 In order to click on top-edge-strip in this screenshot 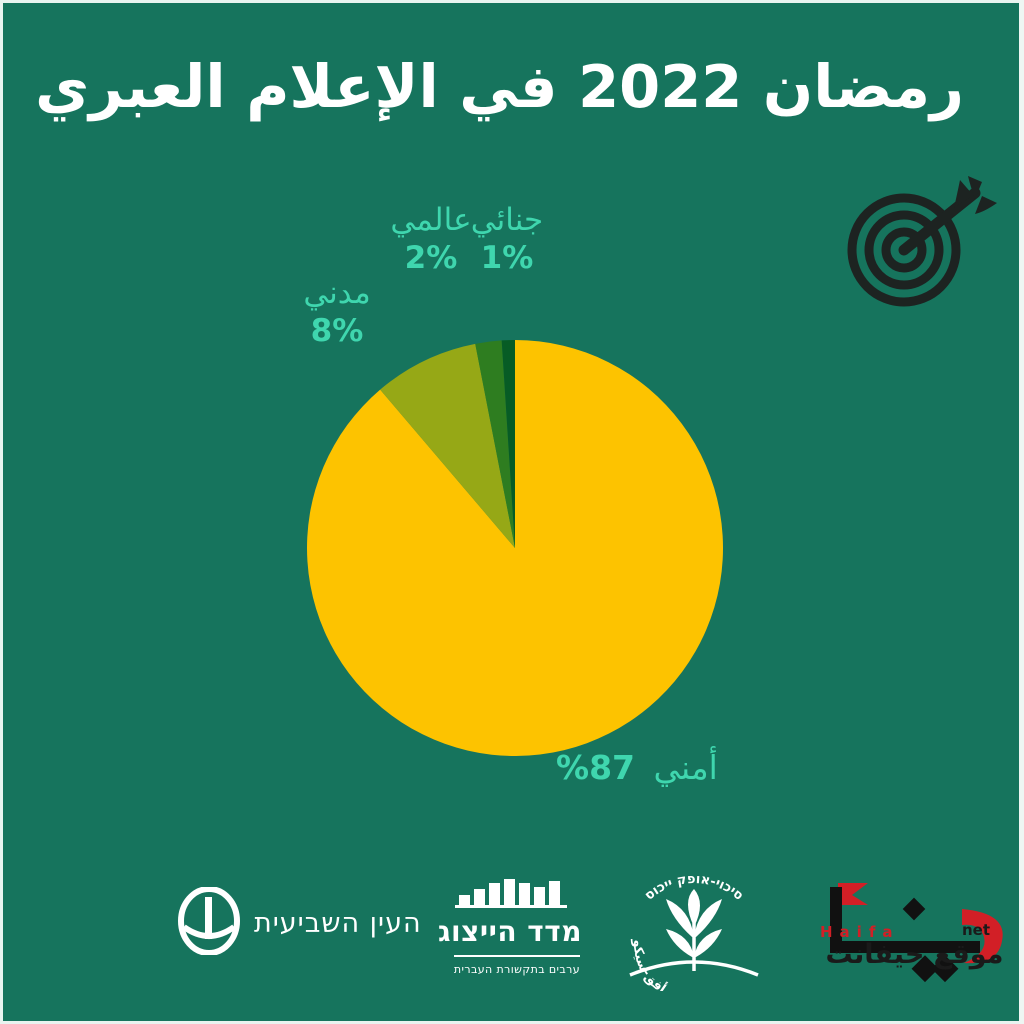, I will do `click(512, 1)`.